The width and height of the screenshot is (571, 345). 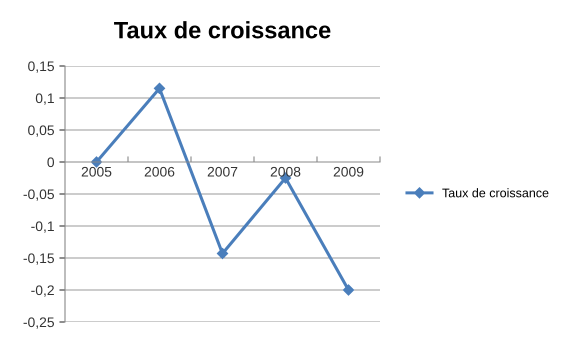 What do you see at coordinates (45, 99) in the screenshot?
I see `y-tick-label: 0,1` at bounding box center [45, 99].